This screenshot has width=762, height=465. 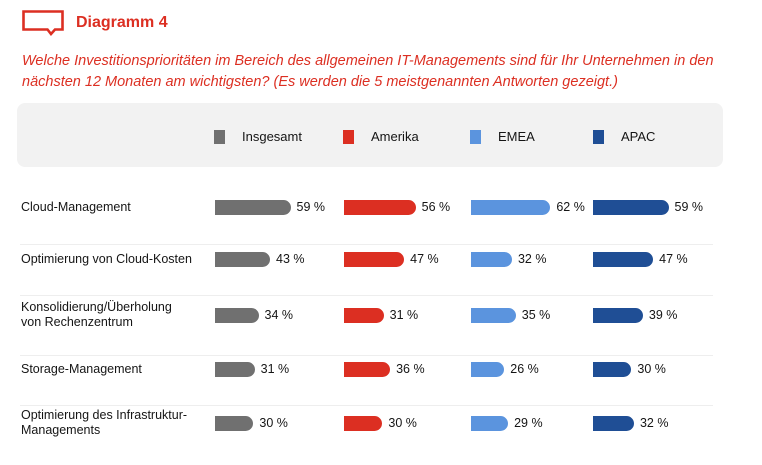 What do you see at coordinates (570, 207) in the screenshot?
I see `bar-value-label: 62 %` at bounding box center [570, 207].